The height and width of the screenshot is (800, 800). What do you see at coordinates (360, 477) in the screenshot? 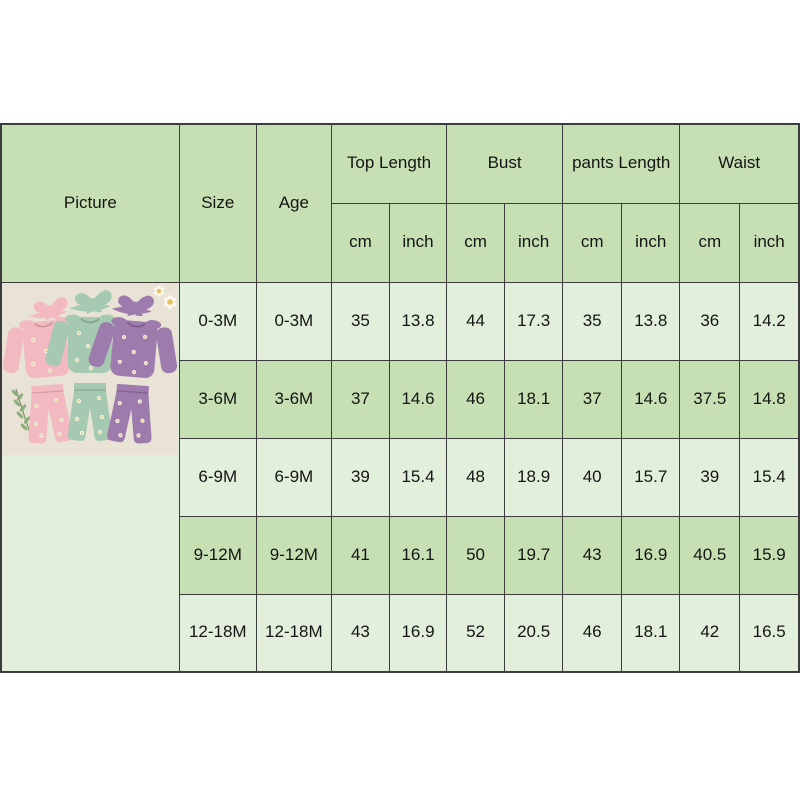
I see `cell-top-cm: 39` at bounding box center [360, 477].